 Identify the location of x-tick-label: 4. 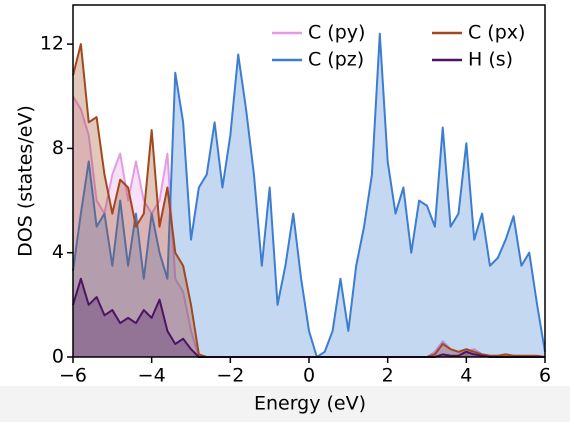
(466, 376).